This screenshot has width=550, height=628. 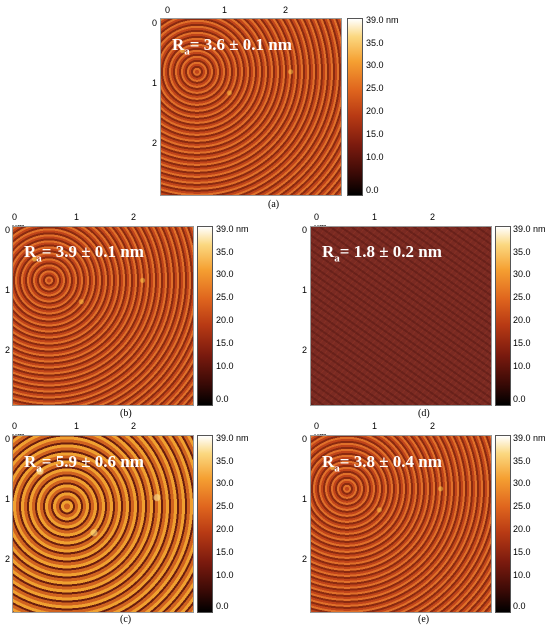 I want to click on afm-image-a, so click(x=251, y=107).